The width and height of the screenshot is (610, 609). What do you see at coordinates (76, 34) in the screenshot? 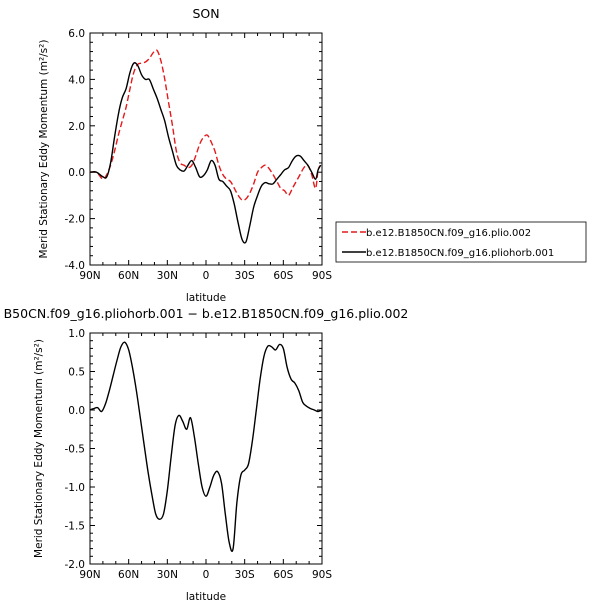
I see `y-tick-label: 6.0` at bounding box center [76, 34].